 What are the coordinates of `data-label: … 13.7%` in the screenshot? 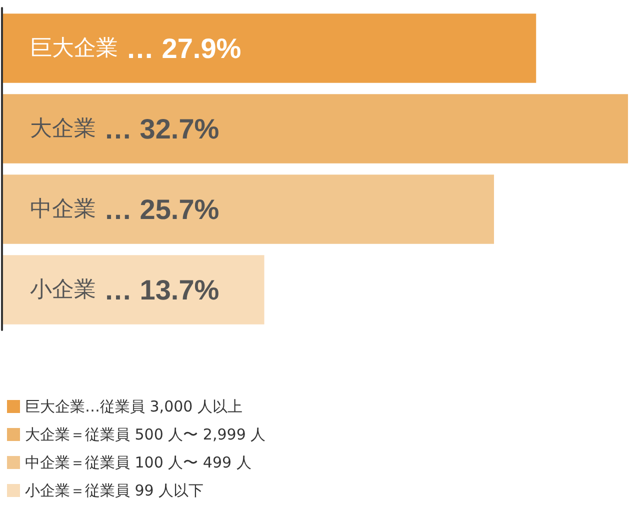 It's located at (162, 290).